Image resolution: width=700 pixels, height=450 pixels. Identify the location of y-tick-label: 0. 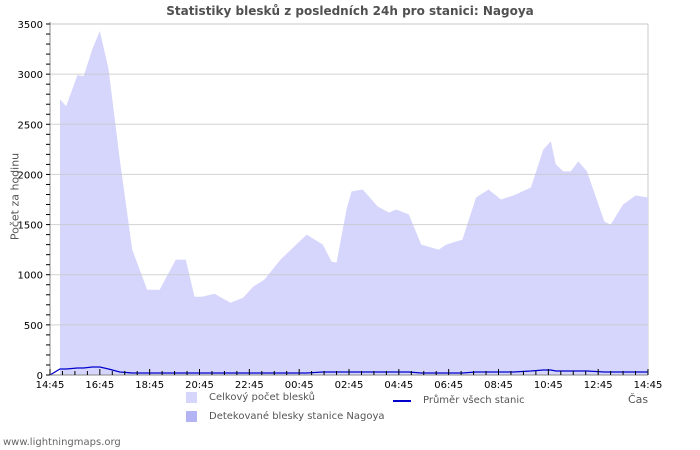
(40, 376).